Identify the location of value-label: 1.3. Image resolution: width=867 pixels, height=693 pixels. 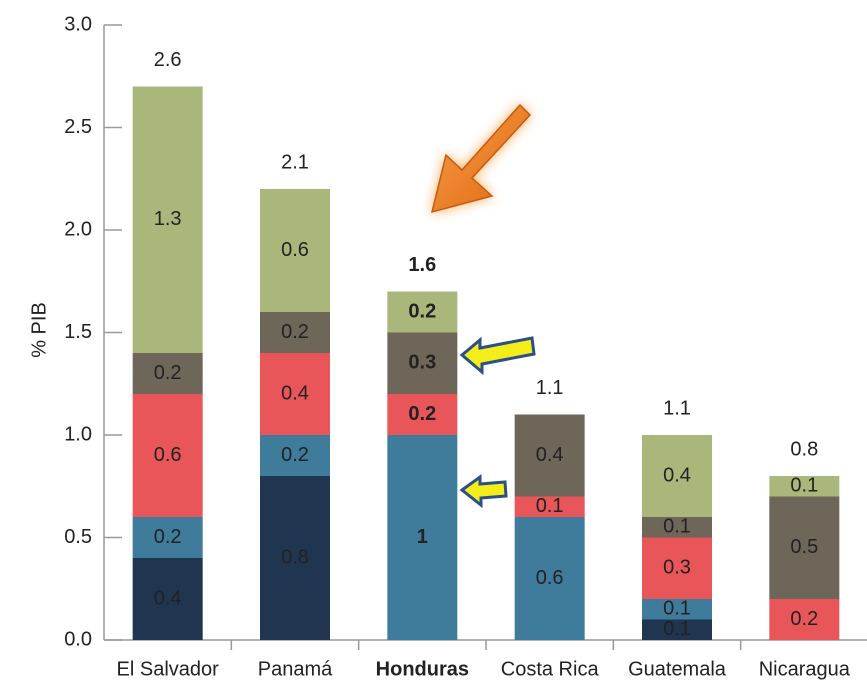
(168, 219).